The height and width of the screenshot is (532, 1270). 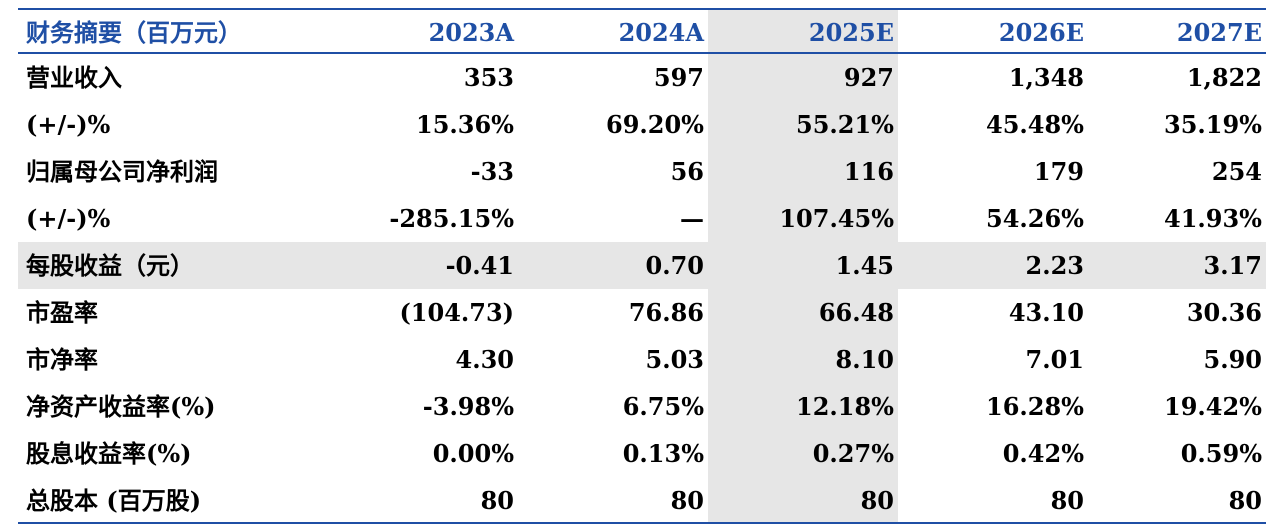 What do you see at coordinates (109, 453) in the screenshot?
I see `row-label: 股息收益率(%)` at bounding box center [109, 453].